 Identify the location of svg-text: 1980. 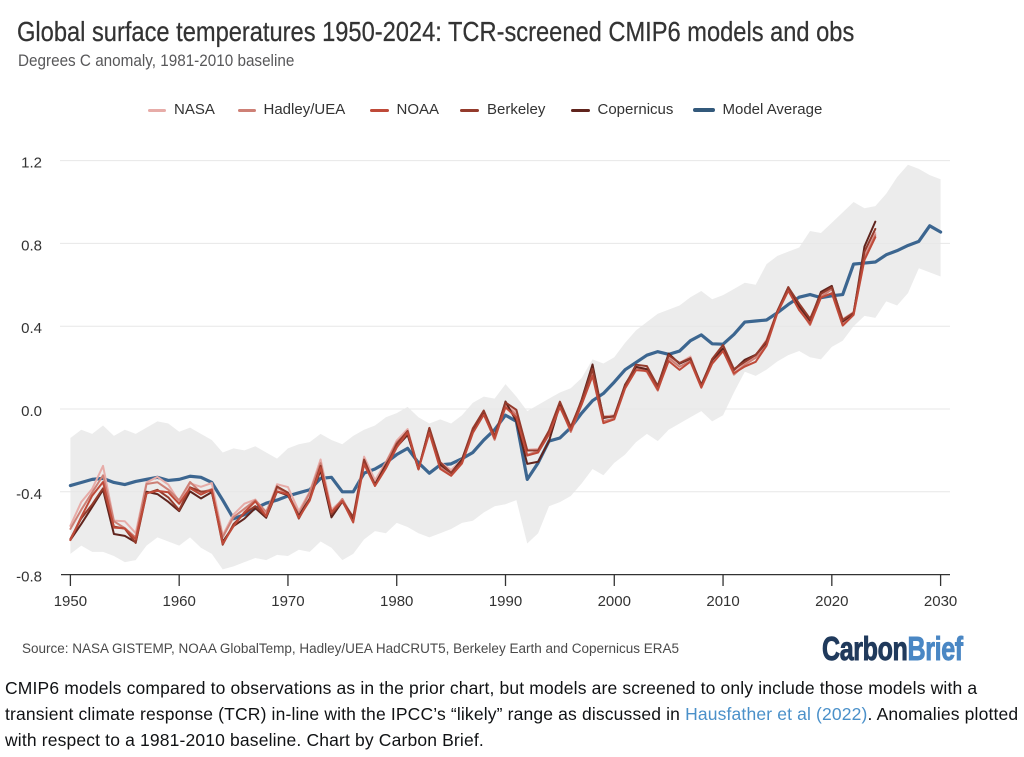
(396, 601).